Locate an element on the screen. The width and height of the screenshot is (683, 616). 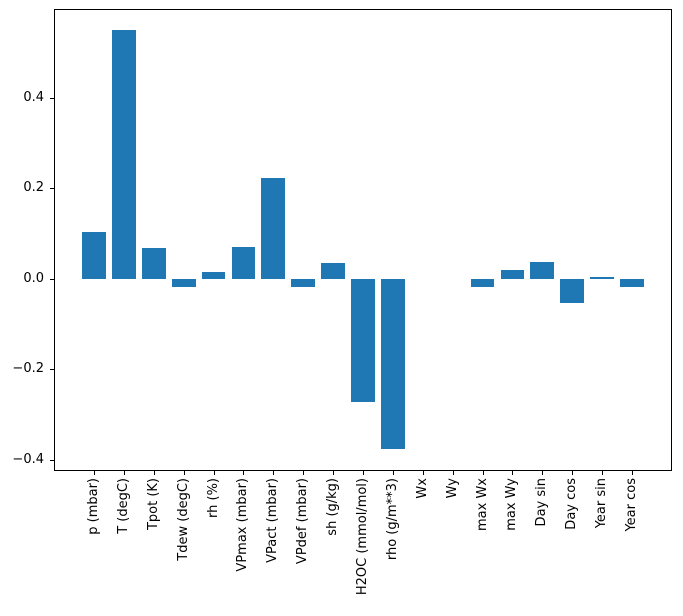
x-tick-label-wy: Wy is located at coordinates (452, 488).